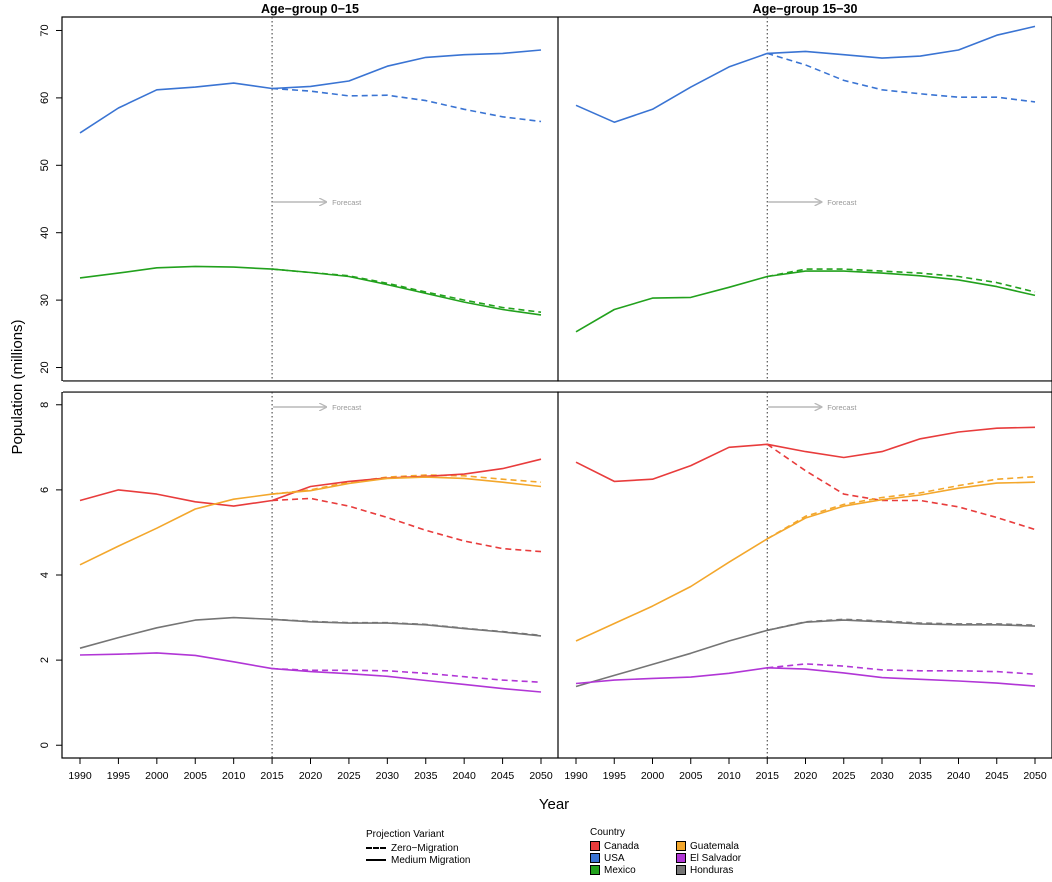 Image resolution: width=1052 pixels, height=882 pixels. What do you see at coordinates (805, 9) in the screenshot?
I see `column-title: Age−group 15−30` at bounding box center [805, 9].